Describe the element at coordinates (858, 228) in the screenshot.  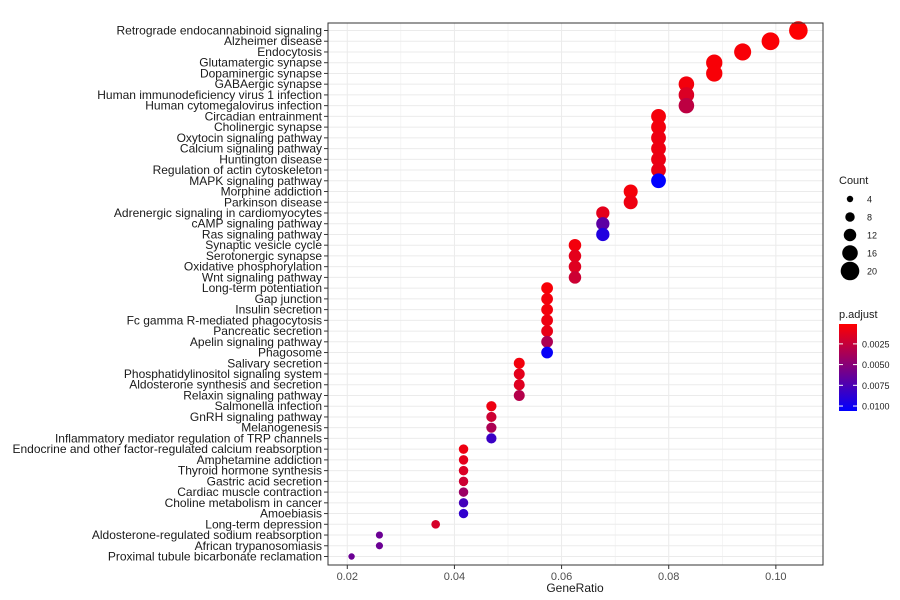
I see `count-legend: Count 4 8 12 16 20` at that location.